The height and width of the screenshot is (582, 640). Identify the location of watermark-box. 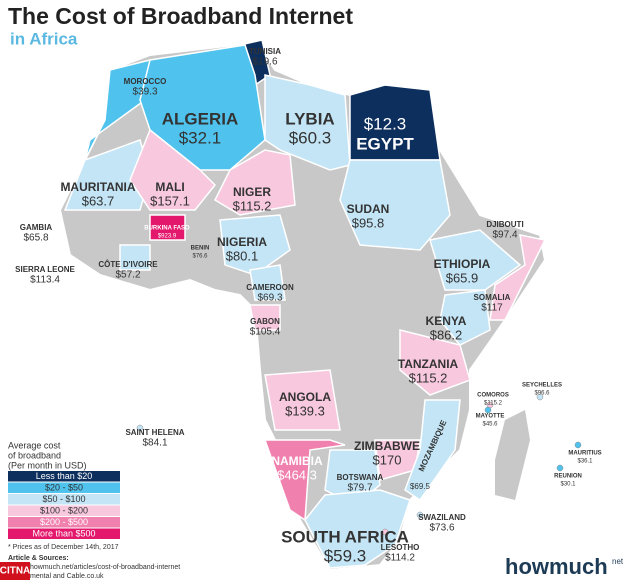
(15, 571).